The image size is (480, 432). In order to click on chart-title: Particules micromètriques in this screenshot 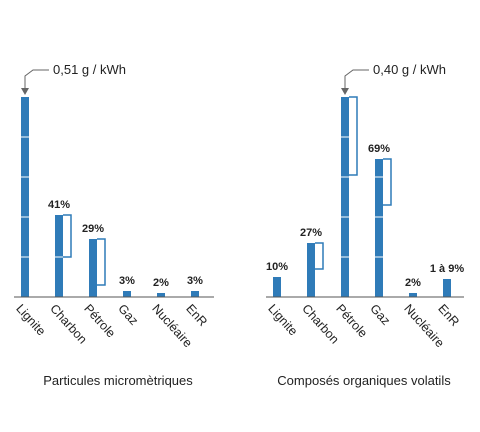, I will do `click(118, 380)`.